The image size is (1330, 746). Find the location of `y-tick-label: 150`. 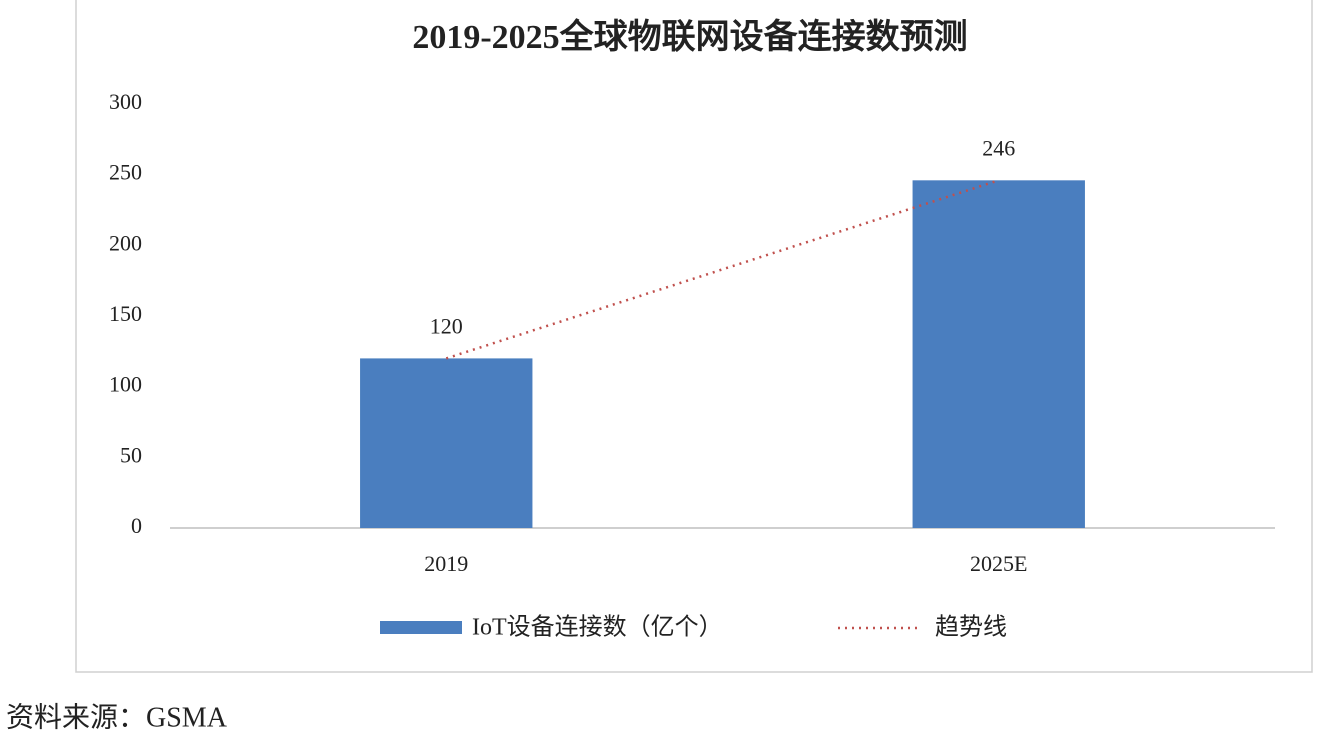

y-tick-label: 150 is located at coordinates (125, 313).